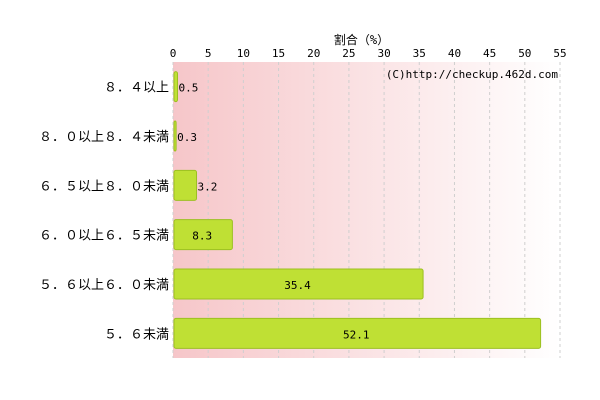 This screenshot has height=400, width=600. What do you see at coordinates (243, 53) in the screenshot?
I see `x-tick-label: 10` at bounding box center [243, 53].